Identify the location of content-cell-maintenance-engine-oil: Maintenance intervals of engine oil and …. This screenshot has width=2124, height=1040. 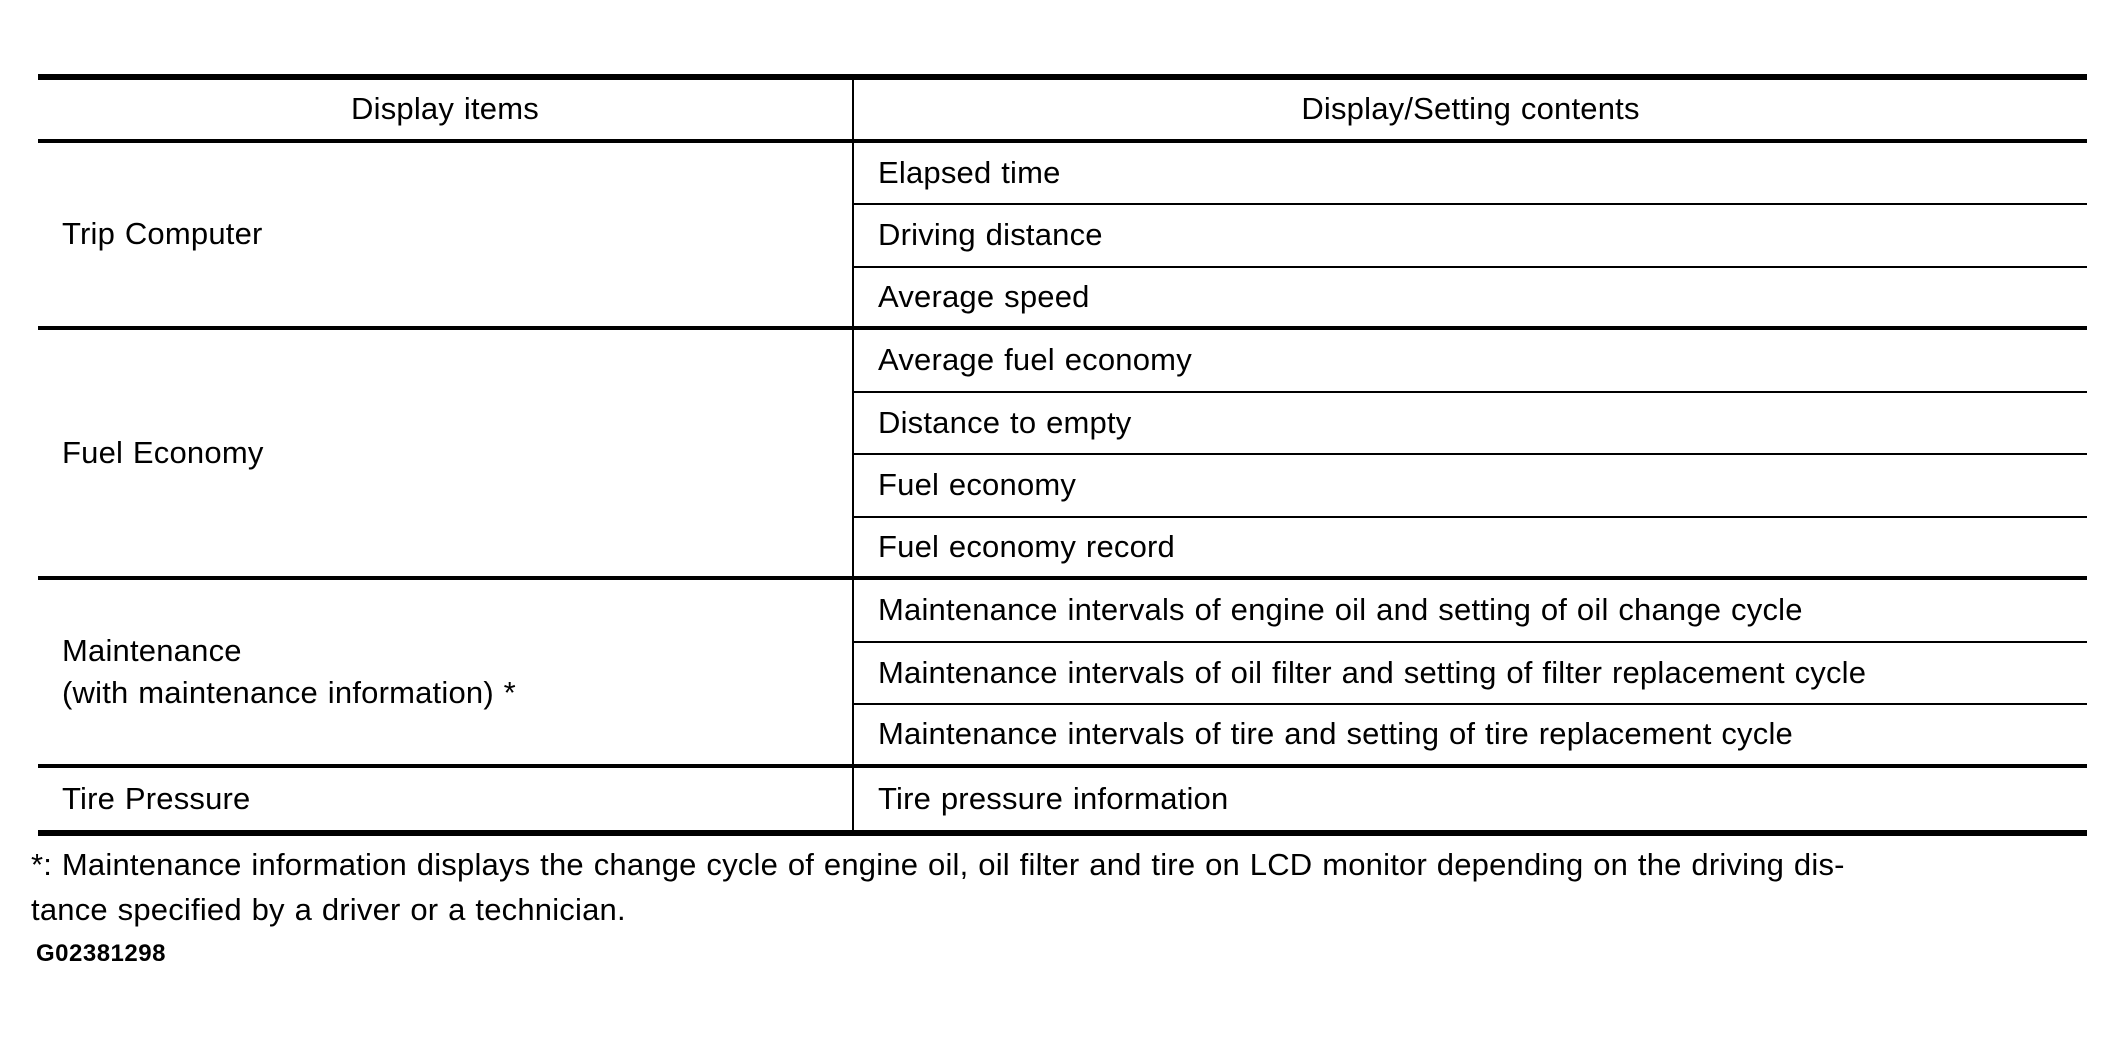
(1470, 611).